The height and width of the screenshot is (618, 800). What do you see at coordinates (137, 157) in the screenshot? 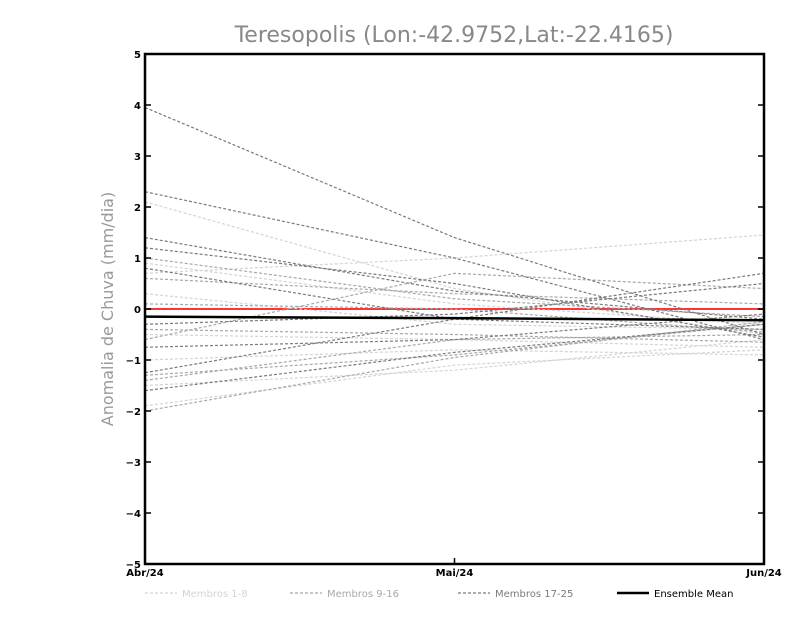
I see `y-tick-label: 3` at bounding box center [137, 157].